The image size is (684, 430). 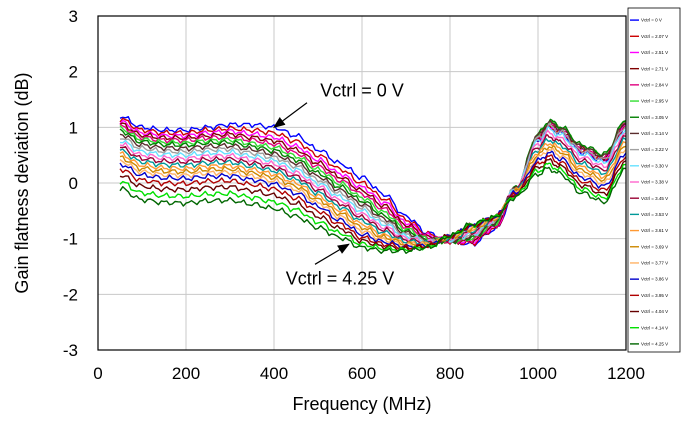 I want to click on x-tick-label: 0, so click(x=97, y=373).